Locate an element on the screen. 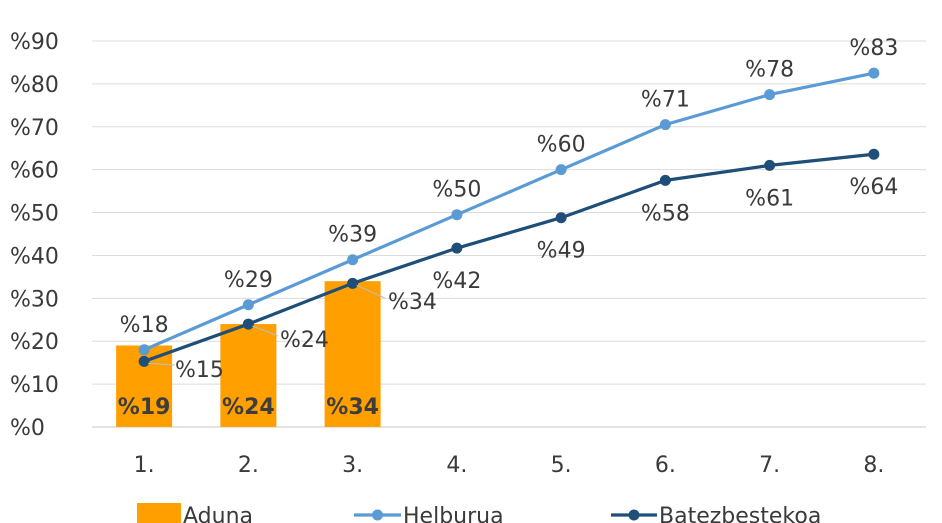 This screenshot has width=942, height=523. batezbestekoa-data-label: %34 is located at coordinates (412, 302).